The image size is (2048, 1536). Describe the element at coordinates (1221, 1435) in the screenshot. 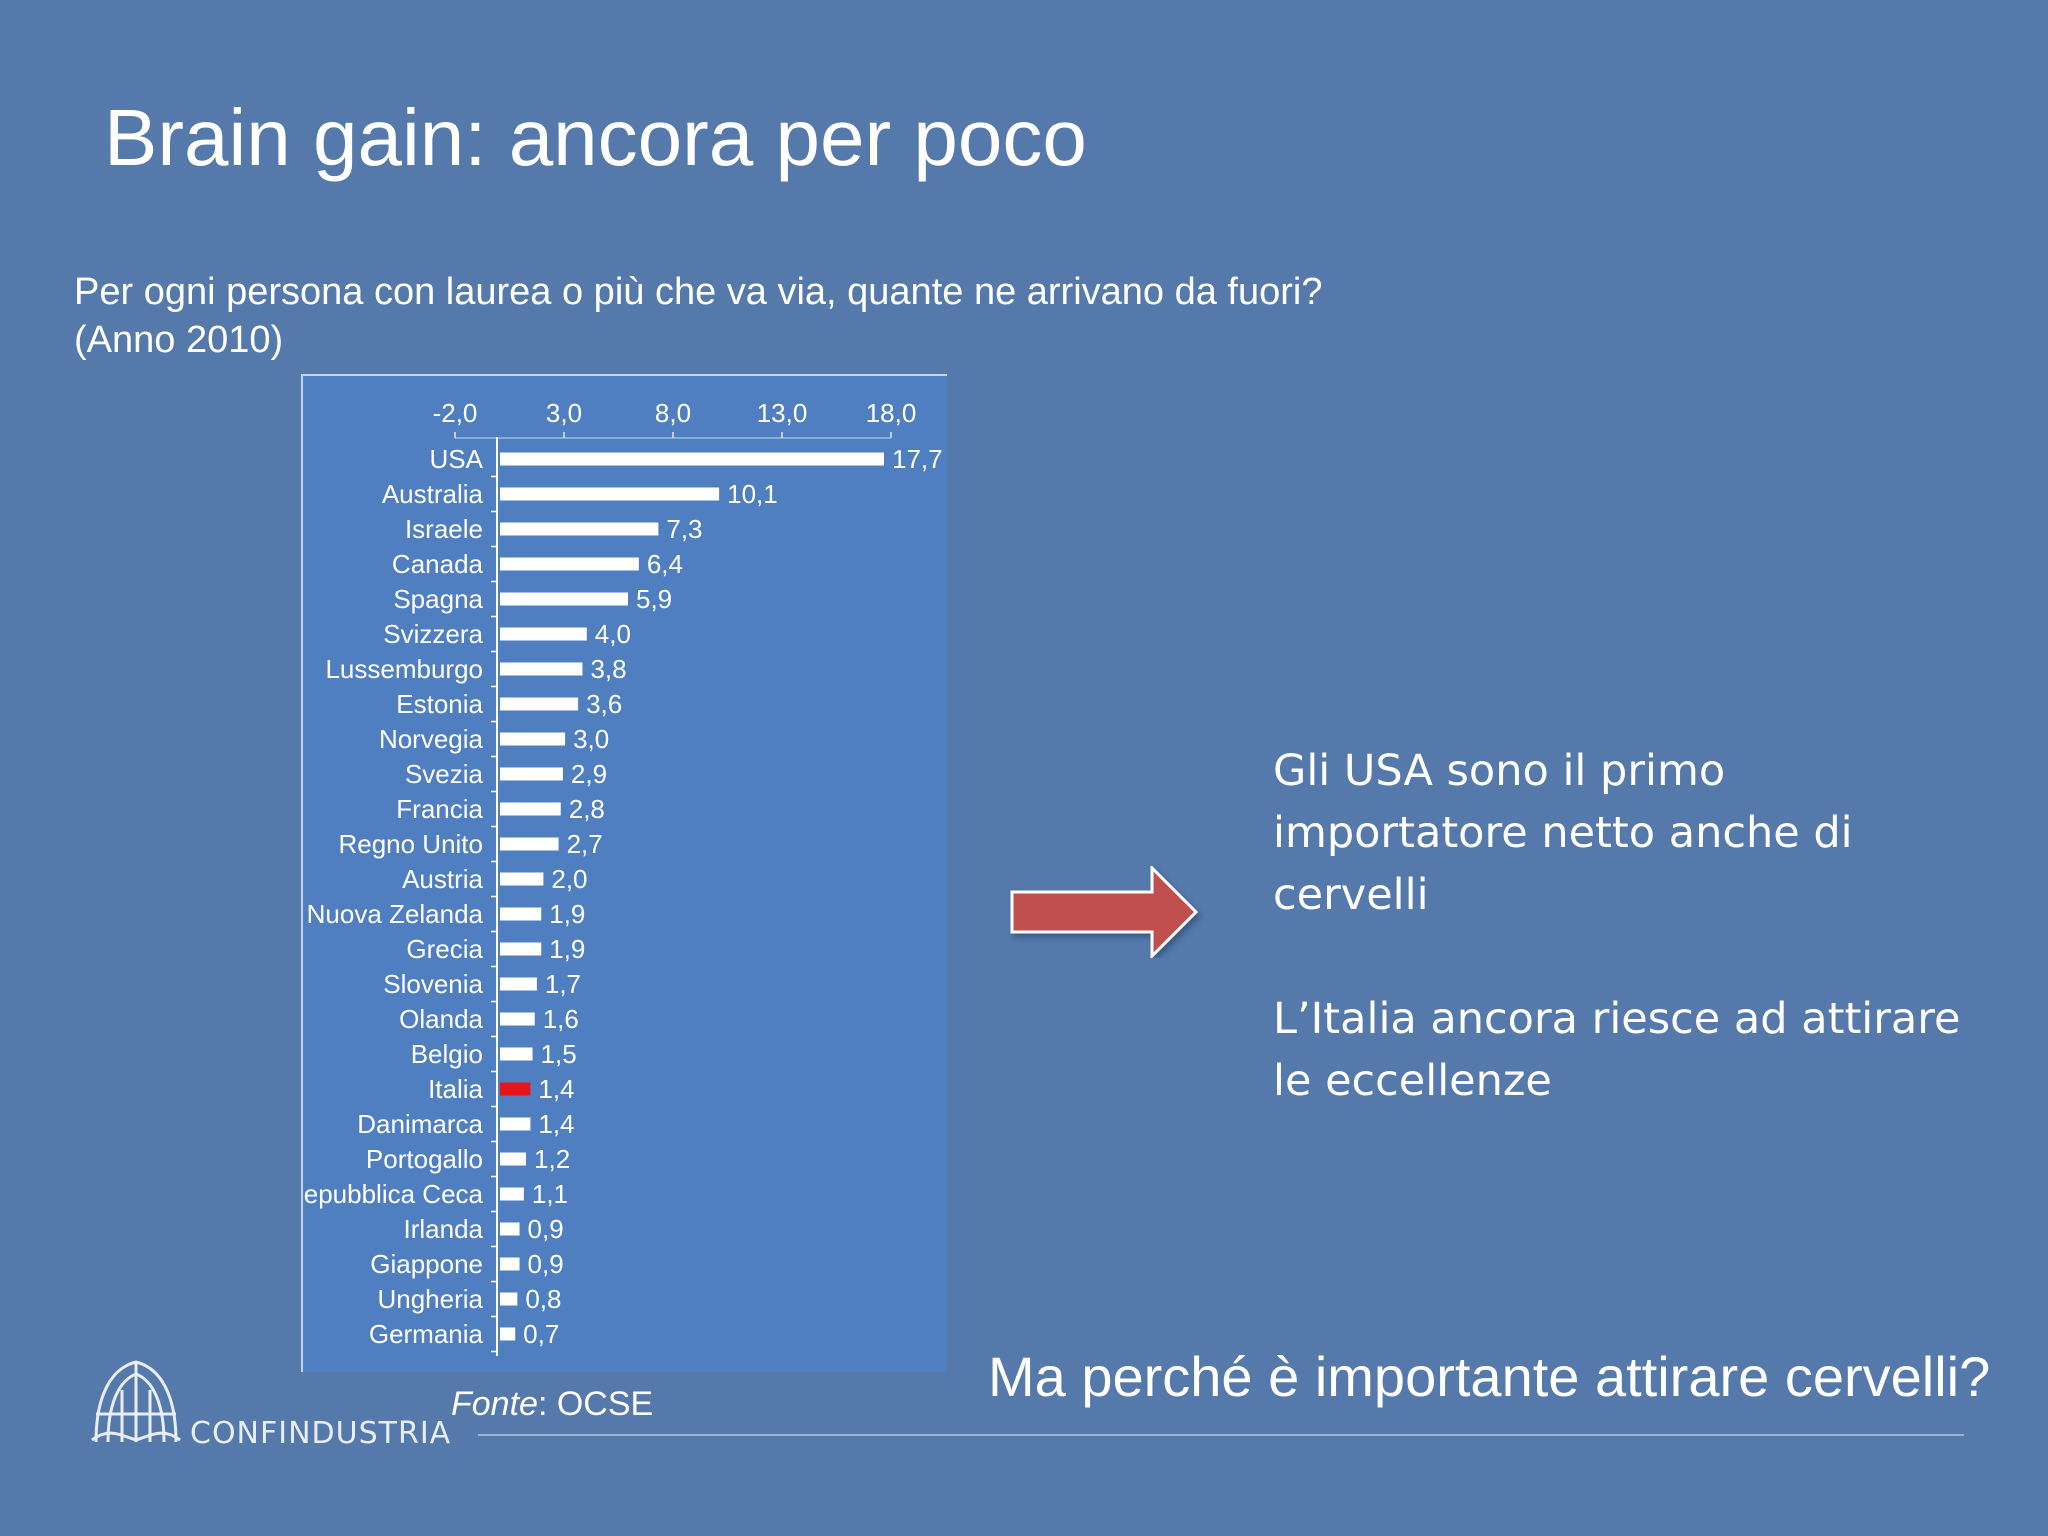

I see `footer-divider` at that location.